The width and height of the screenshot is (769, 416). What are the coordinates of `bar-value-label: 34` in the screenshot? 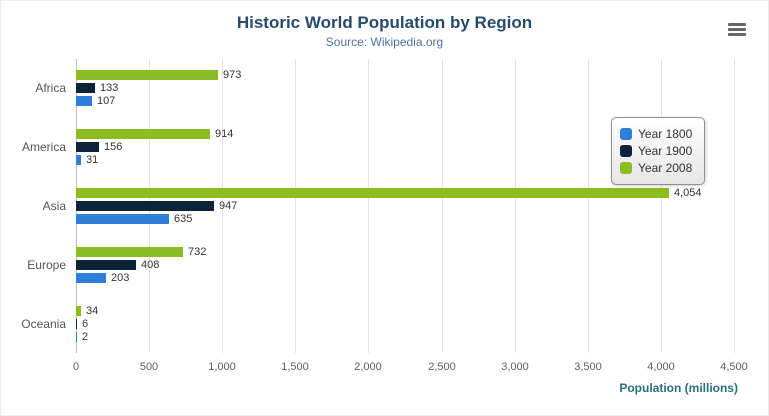 It's located at (92, 311).